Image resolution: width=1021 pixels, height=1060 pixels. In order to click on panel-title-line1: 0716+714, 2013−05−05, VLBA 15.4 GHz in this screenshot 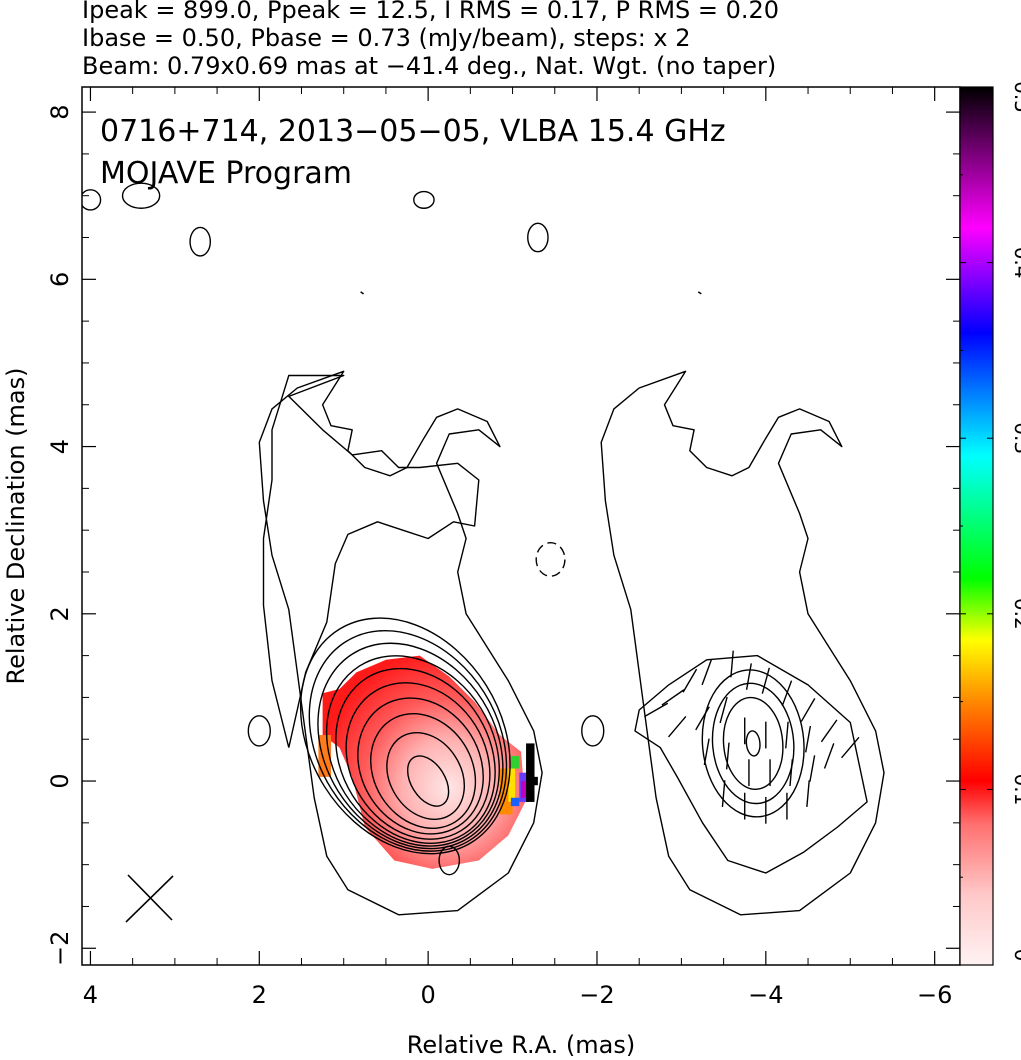, I will do `click(413, 131)`.